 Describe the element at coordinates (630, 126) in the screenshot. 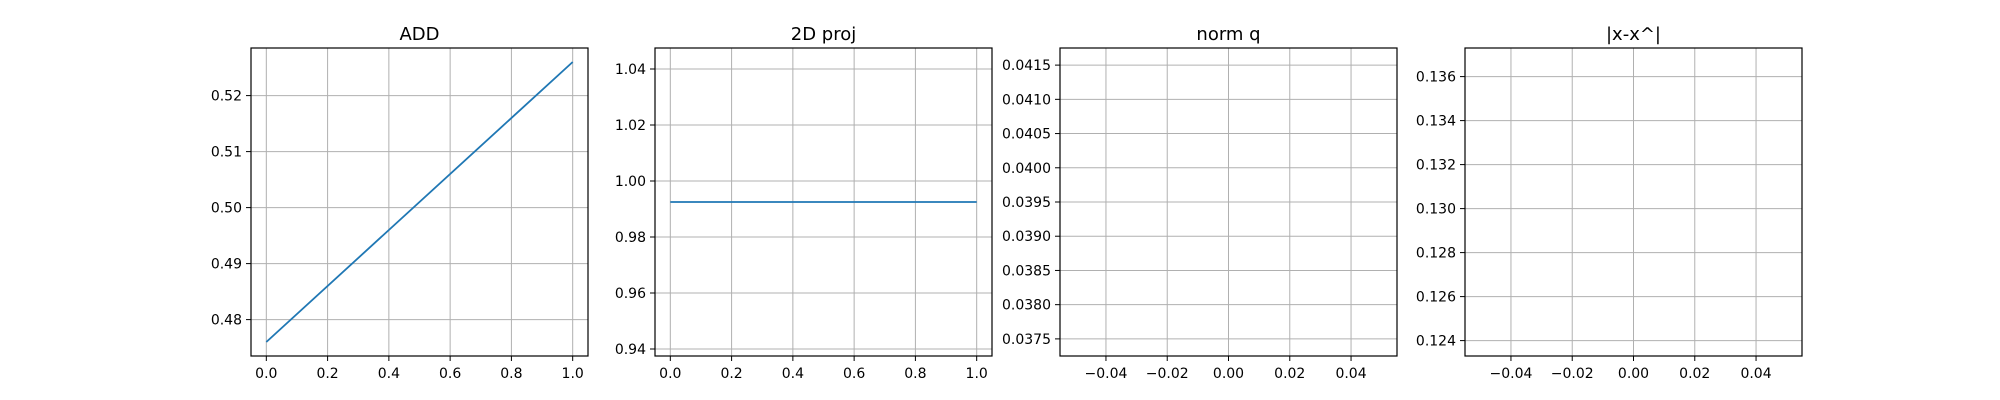

I see `y-tick-label: 1.02` at that location.